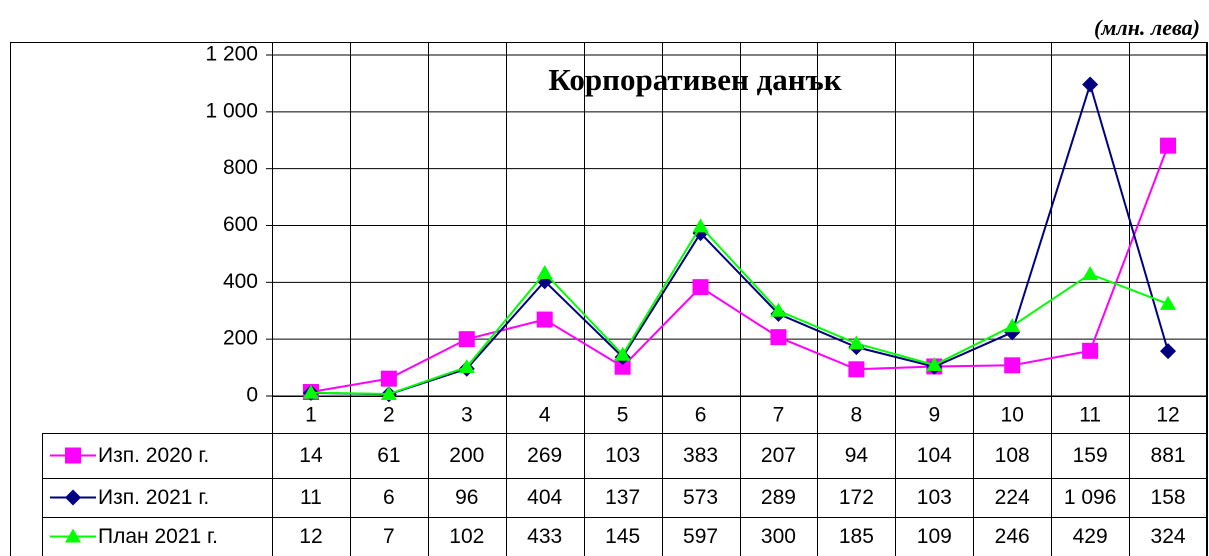  I want to click on table-value: 200, so click(466, 455).